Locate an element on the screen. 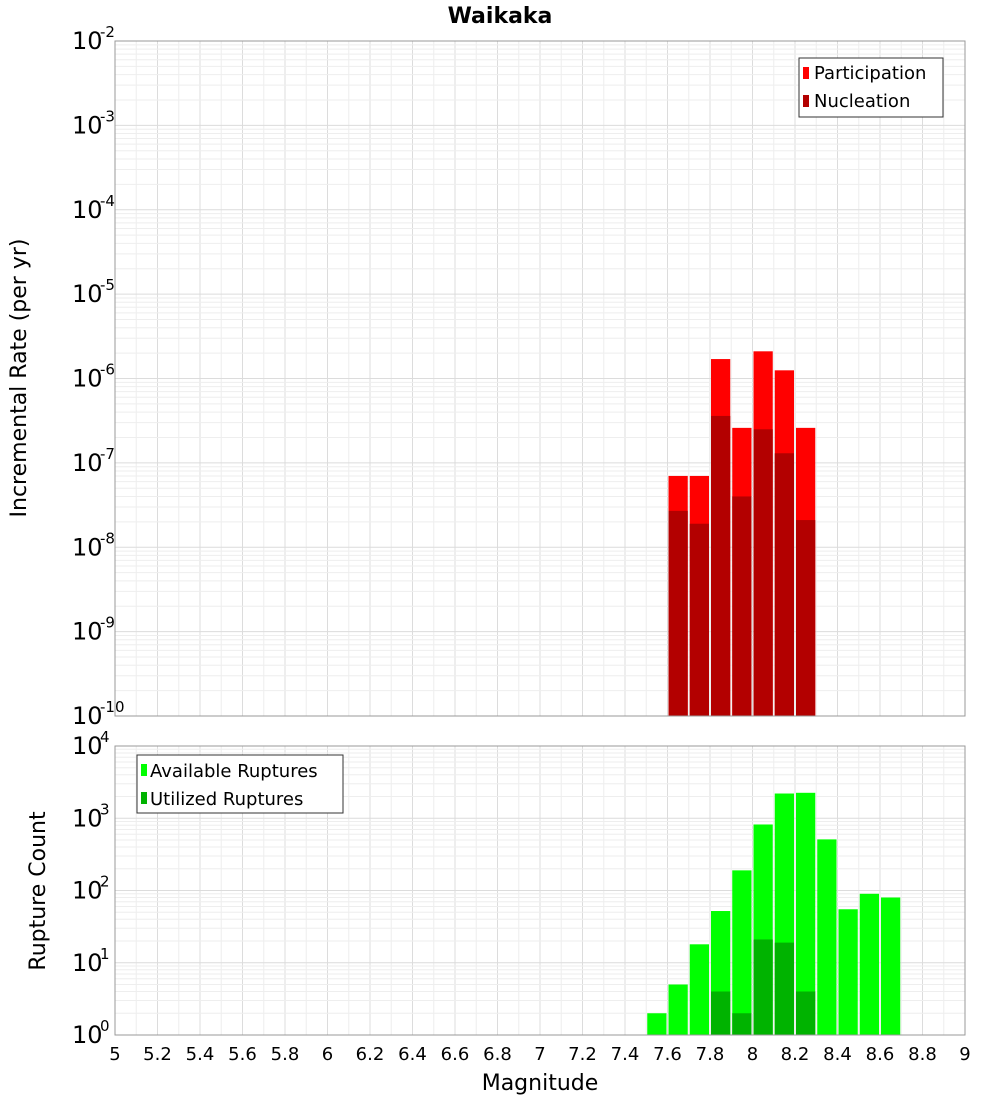  x-tick-label: 5.8 is located at coordinates (285, 1054).